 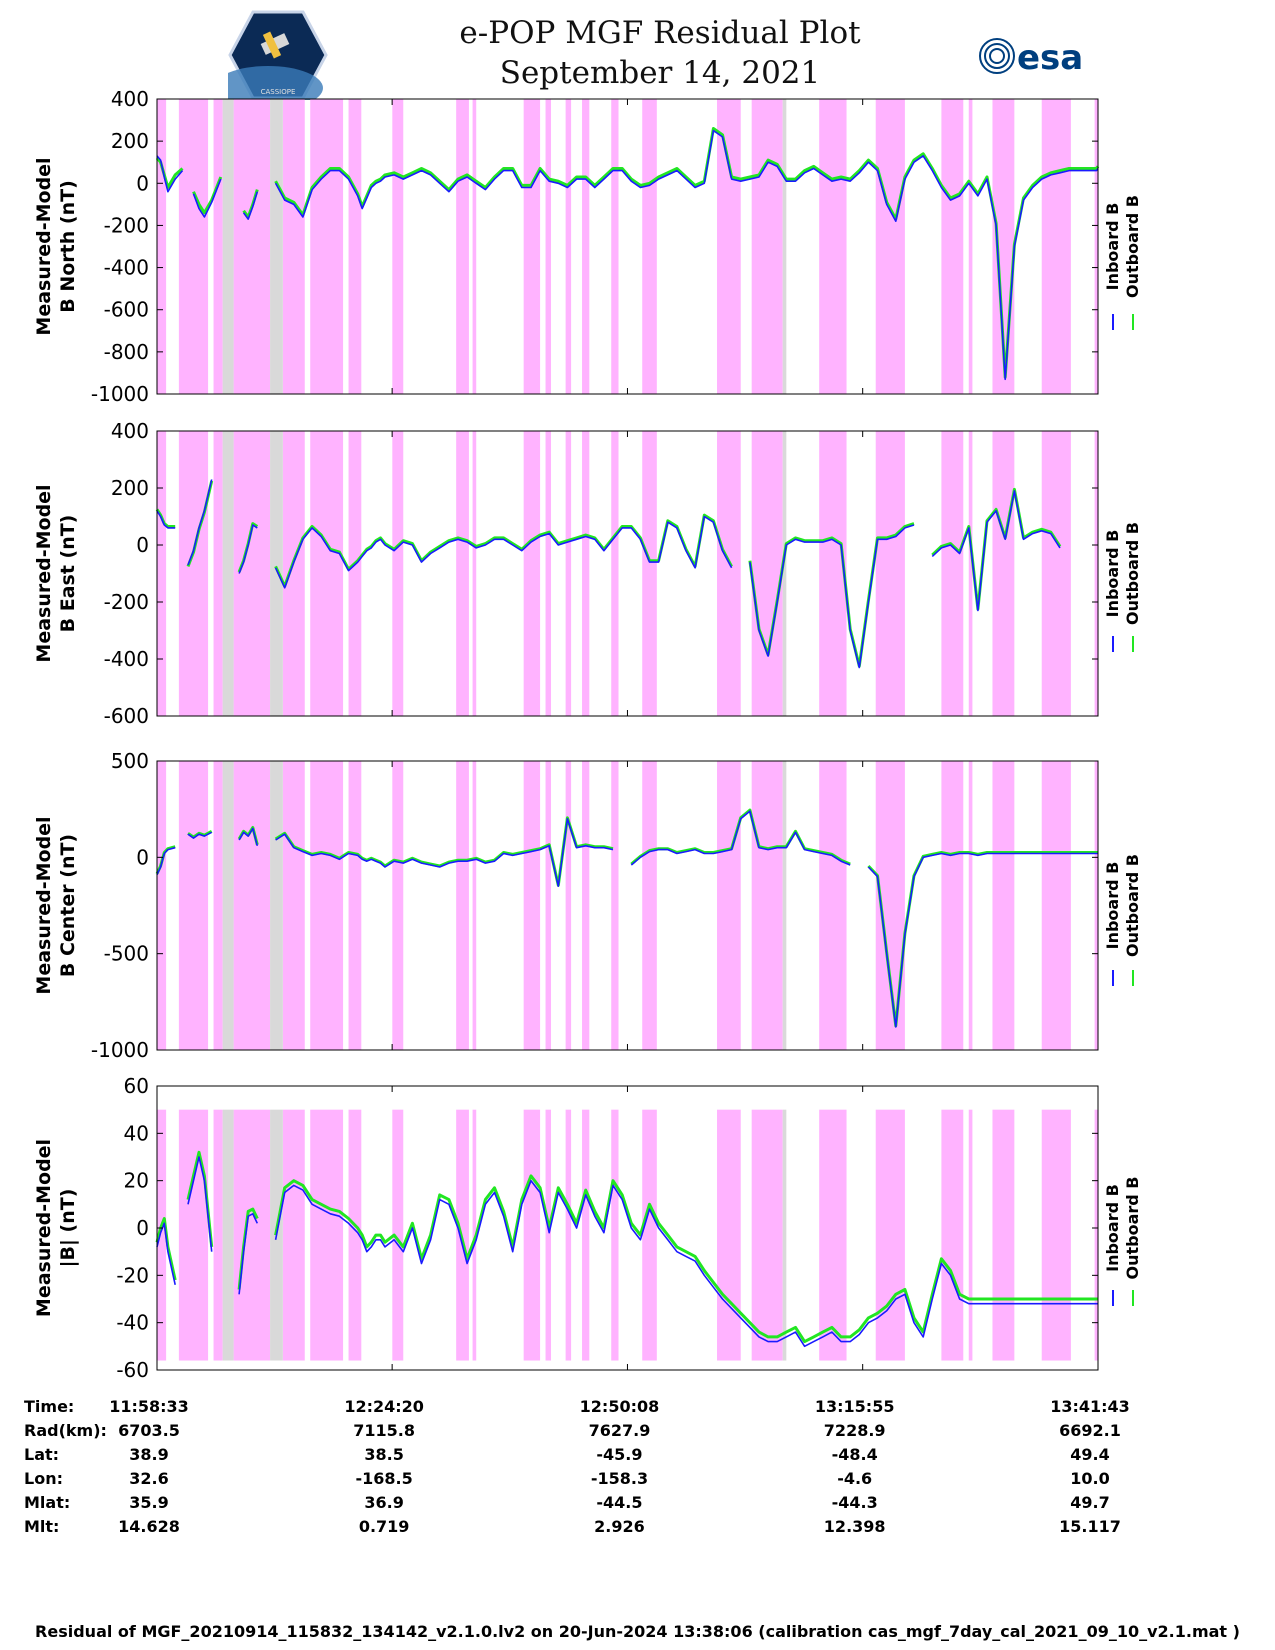 What do you see at coordinates (1112, 247) in the screenshot?
I see `legend-label: Inboard B` at bounding box center [1112, 247].